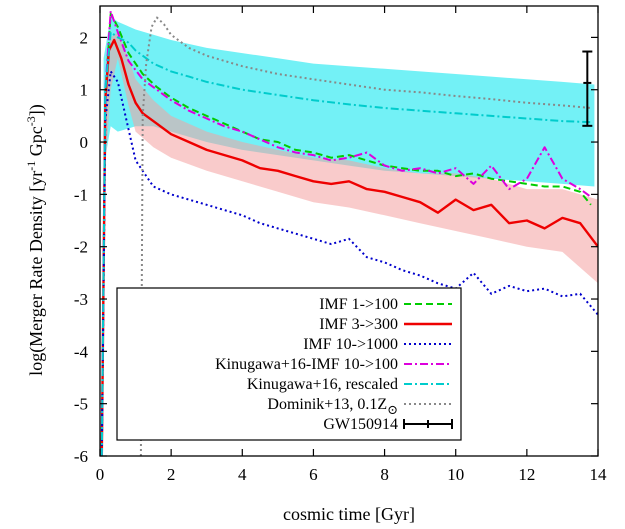 This screenshot has height=529, width=625. I want to click on y-tick-label: -4, so click(81, 351).